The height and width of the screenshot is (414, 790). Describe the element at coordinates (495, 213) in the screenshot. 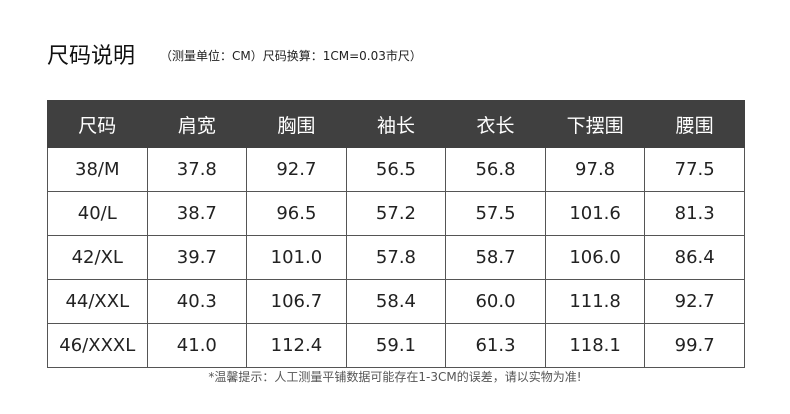

I see `table-cell: 57.5` at that location.